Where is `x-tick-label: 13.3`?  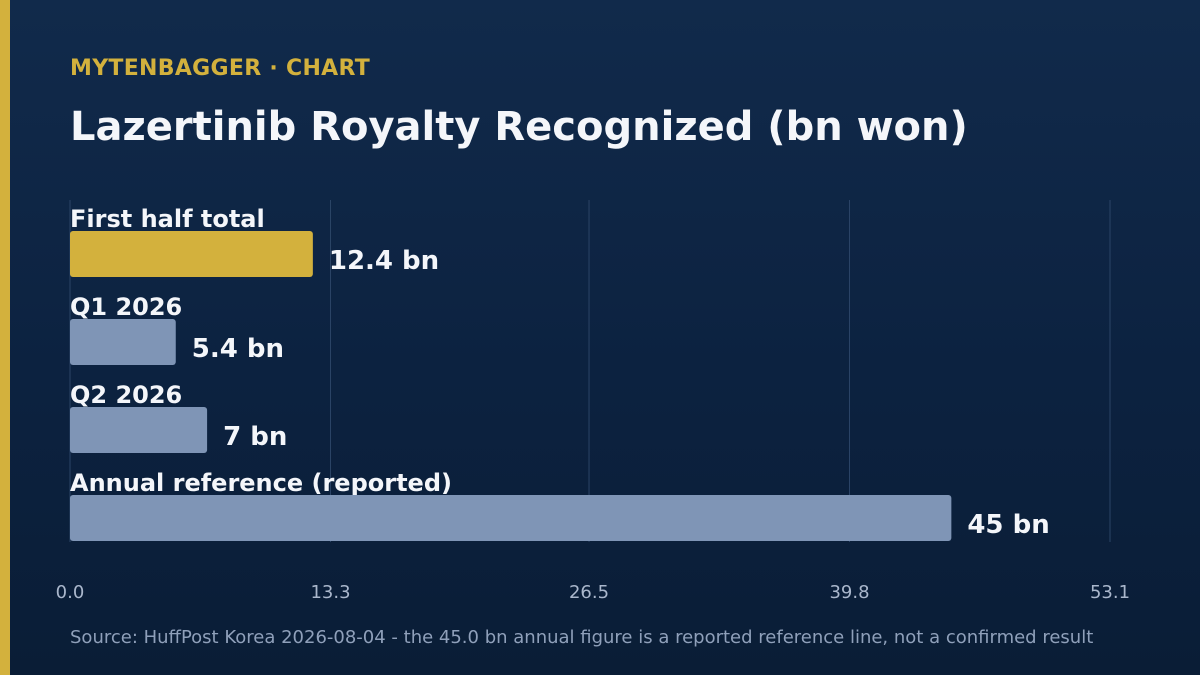 x-tick-label: 13.3 is located at coordinates (330, 592).